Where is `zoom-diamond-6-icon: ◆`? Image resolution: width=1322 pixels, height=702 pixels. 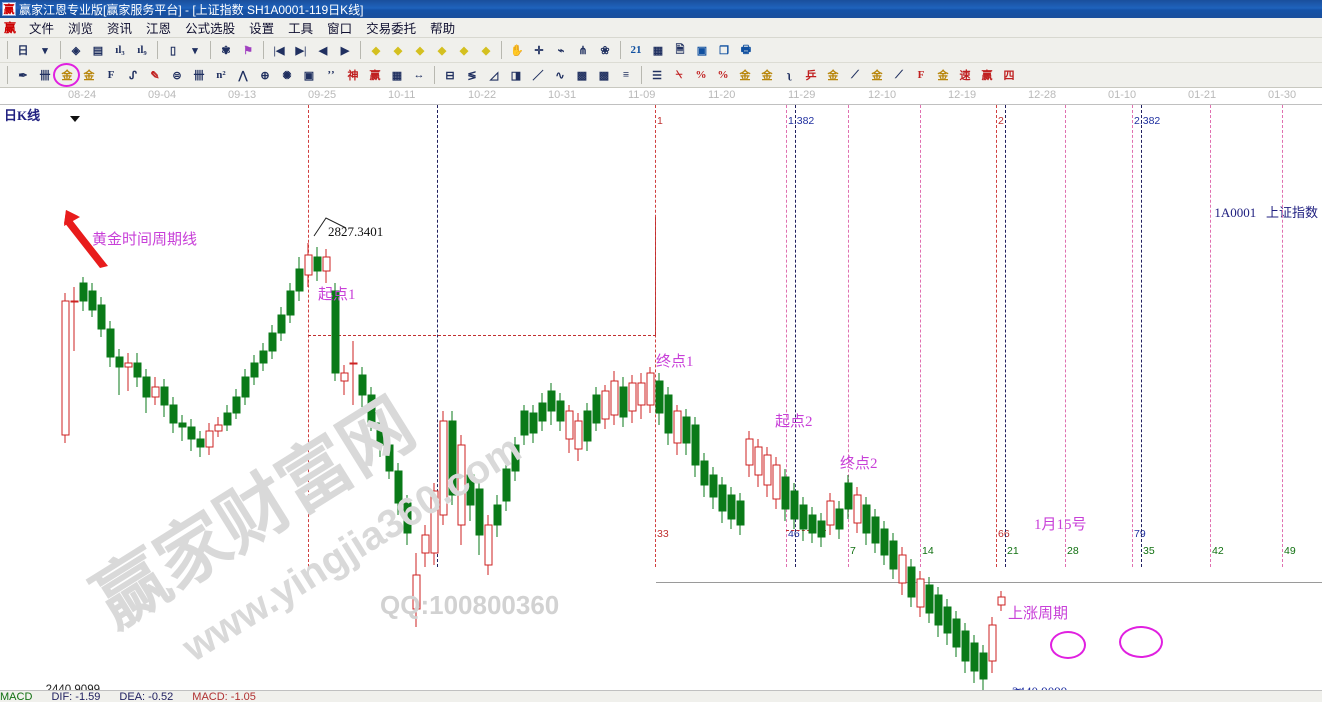
zoom-diamond-6-icon: ◆ is located at coordinates (486, 50).